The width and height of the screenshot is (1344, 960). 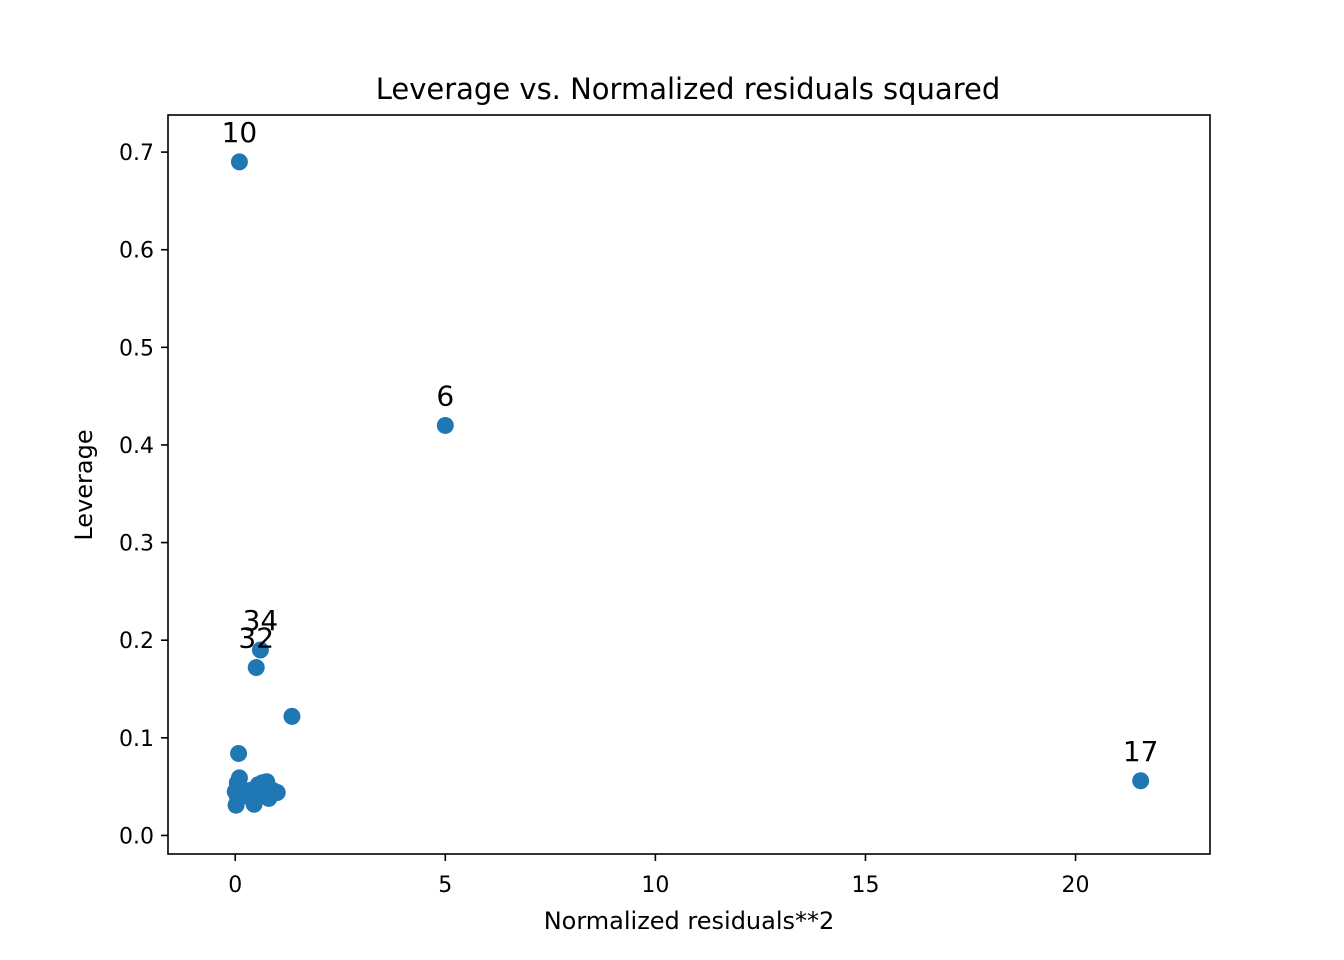 I want to click on x-tick-label: 20, so click(x=1076, y=885).